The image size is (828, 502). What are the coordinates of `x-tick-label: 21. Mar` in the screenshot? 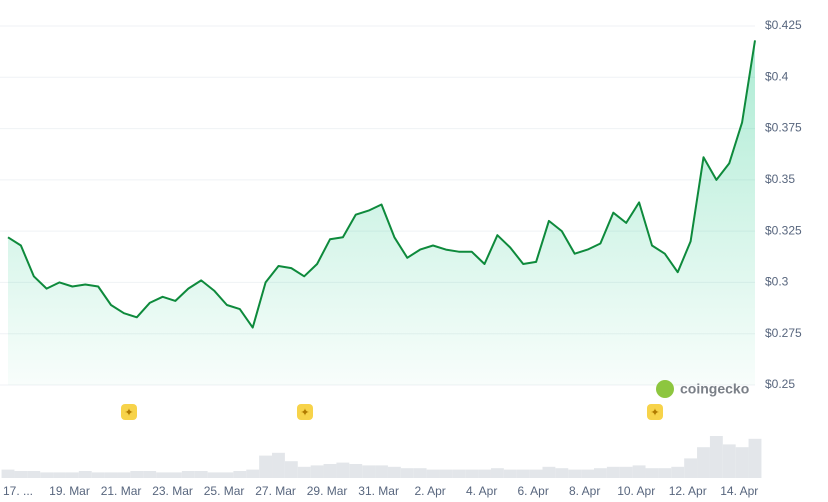 It's located at (121, 491).